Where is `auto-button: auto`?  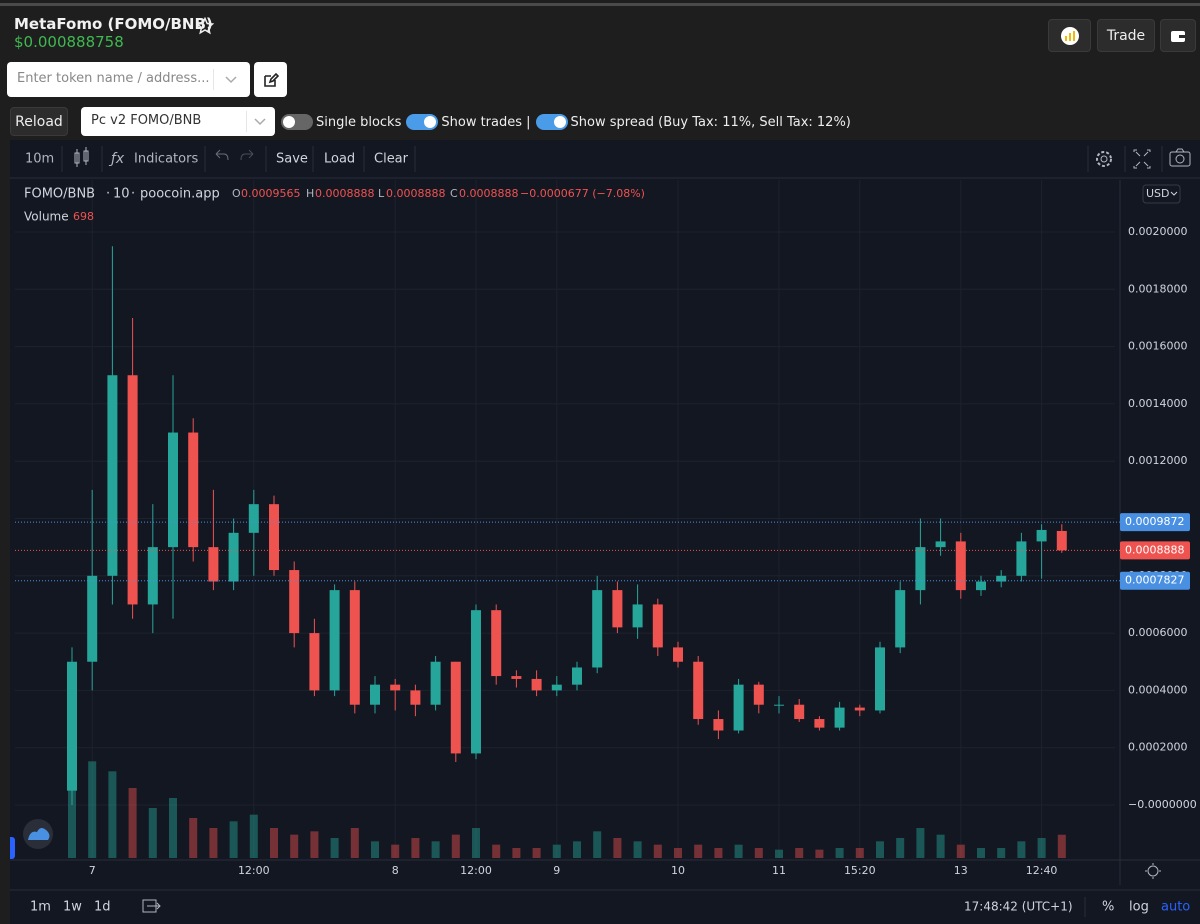
auto-button: auto is located at coordinates (1175, 907).